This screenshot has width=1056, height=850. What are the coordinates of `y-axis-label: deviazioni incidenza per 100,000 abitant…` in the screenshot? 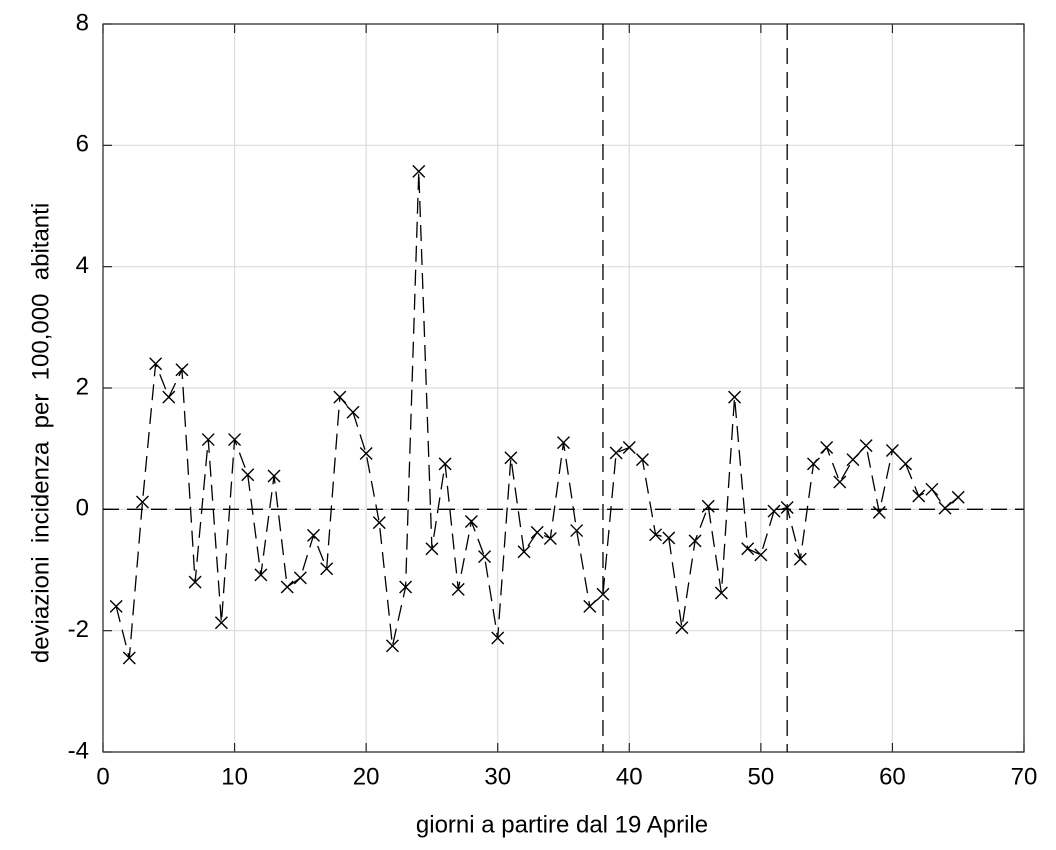 It's located at (40, 433).